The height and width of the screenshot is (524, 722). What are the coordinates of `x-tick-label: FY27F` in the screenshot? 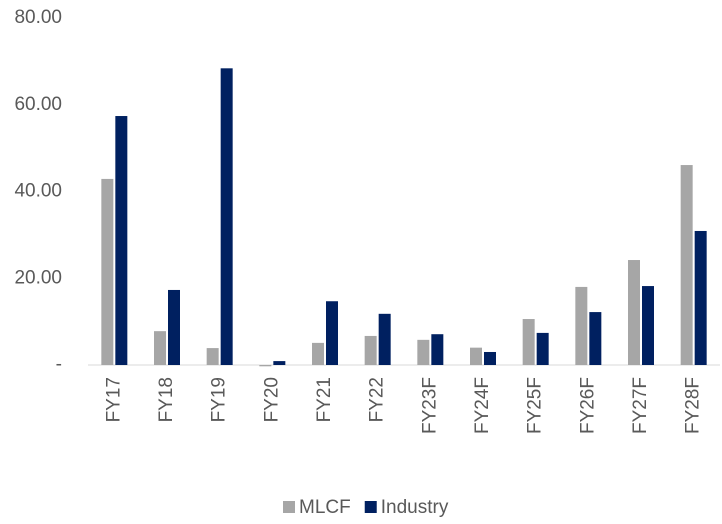 It's located at (640, 405).